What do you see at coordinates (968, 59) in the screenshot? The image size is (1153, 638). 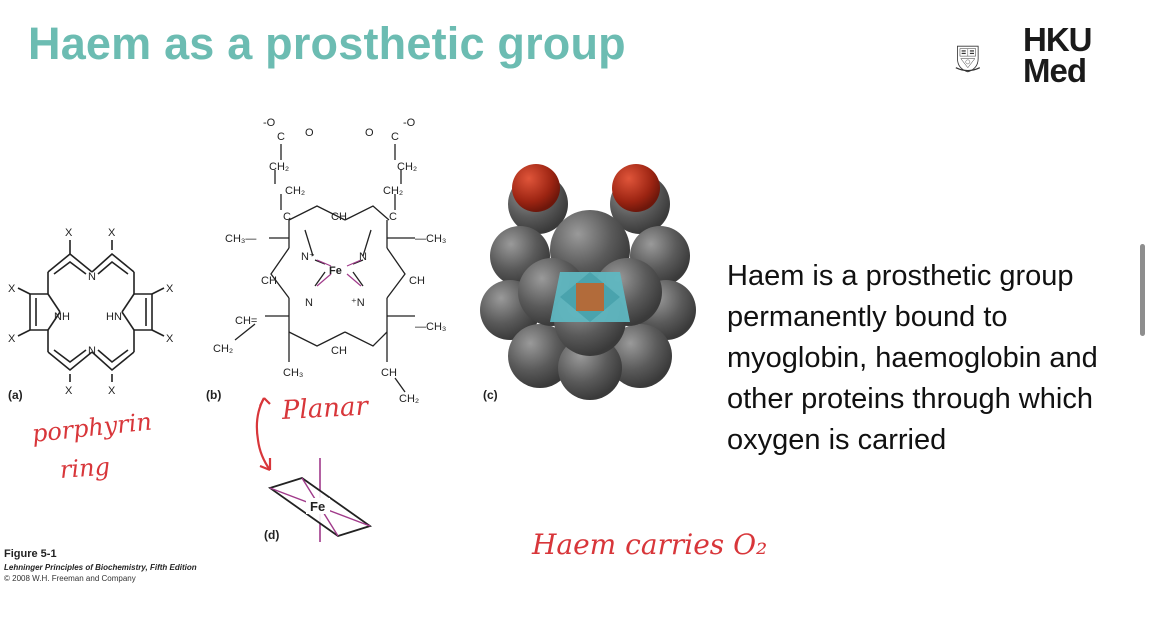 I see `university-crest-icon` at bounding box center [968, 59].